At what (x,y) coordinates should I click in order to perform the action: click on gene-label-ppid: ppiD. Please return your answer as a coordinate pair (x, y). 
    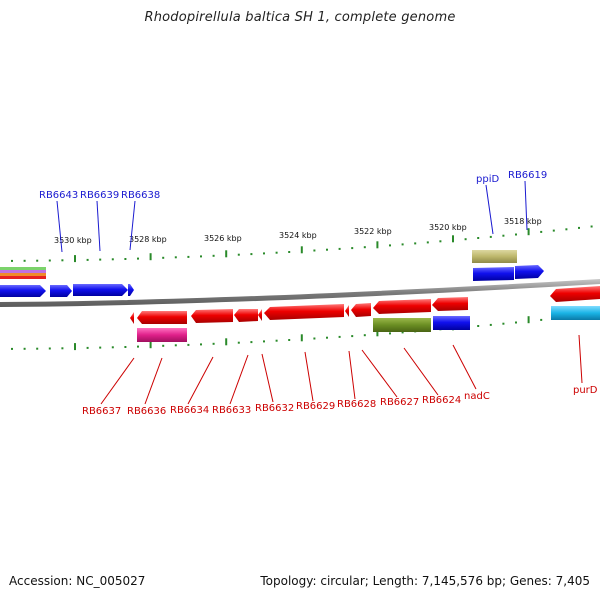
    Looking at the image, I should click on (487, 179).